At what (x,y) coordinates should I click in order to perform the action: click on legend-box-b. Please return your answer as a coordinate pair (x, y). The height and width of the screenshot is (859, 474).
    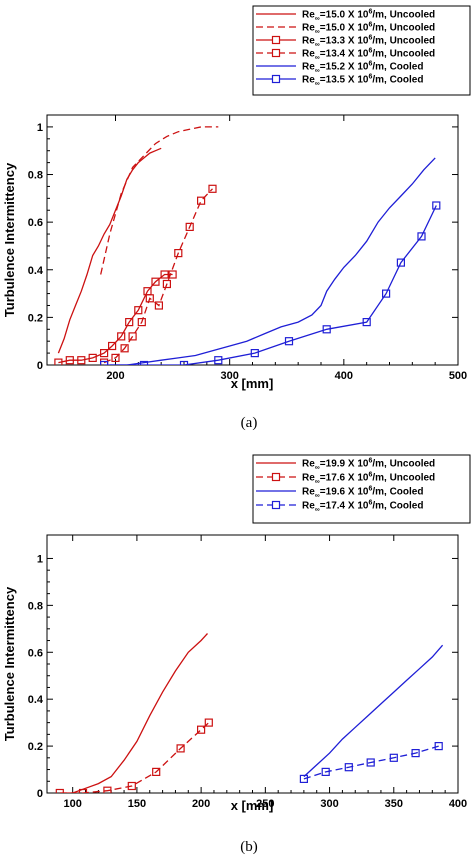
    Looking at the image, I should click on (361, 489).